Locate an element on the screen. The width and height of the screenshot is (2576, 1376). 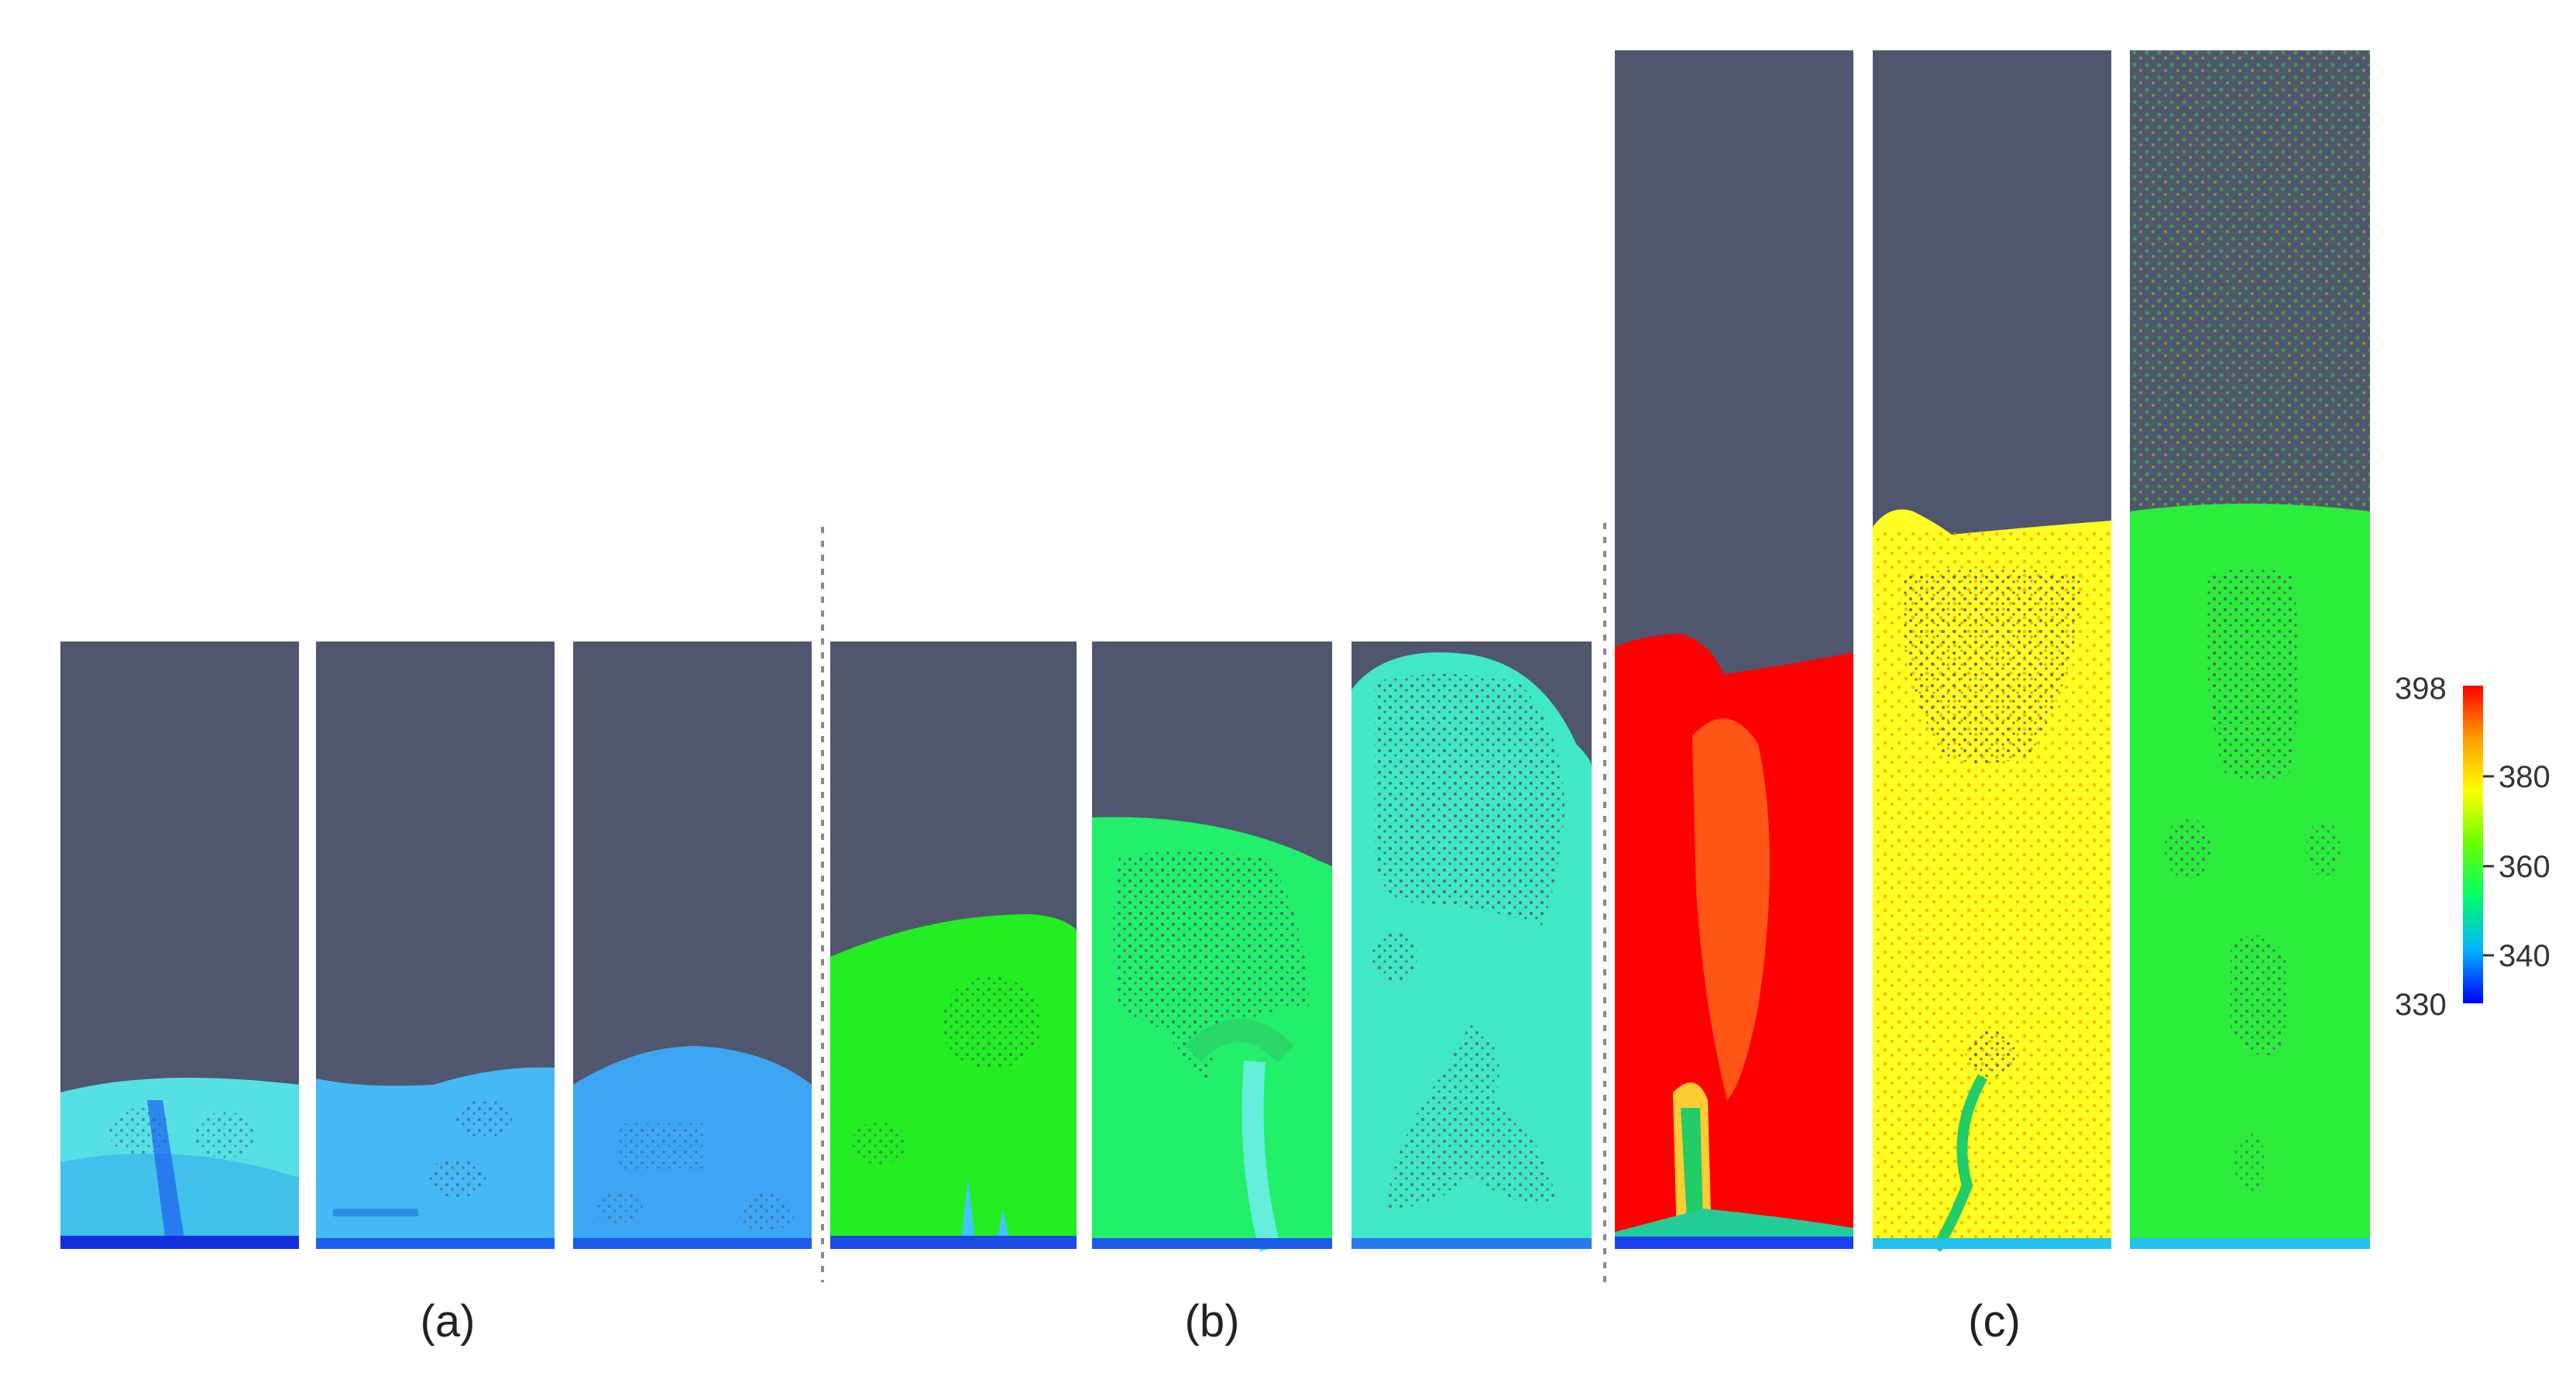
panel-c3 is located at coordinates (2250, 649).